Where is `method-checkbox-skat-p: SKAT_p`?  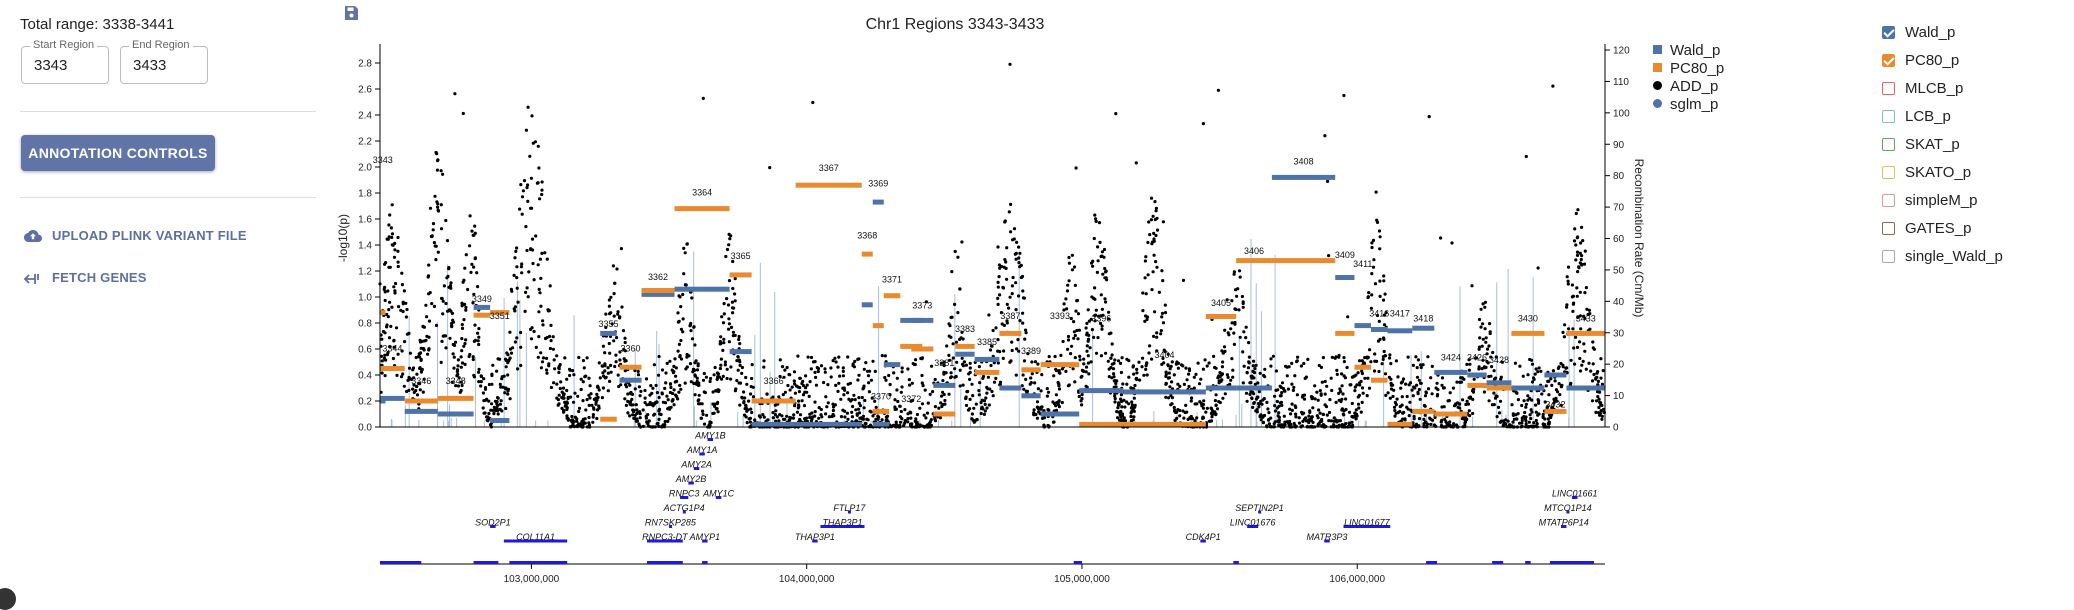
method-checkbox-skat-p: SKAT_p is located at coordinates (1942, 144).